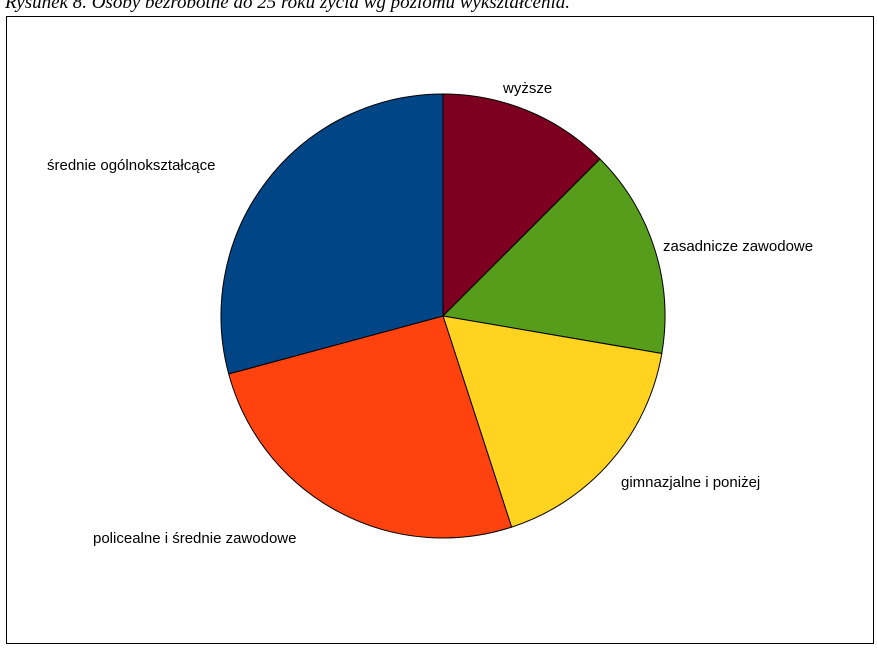 The height and width of the screenshot is (648, 877). I want to click on pie-label-5: średnie ogólnokształcące, so click(131, 165).